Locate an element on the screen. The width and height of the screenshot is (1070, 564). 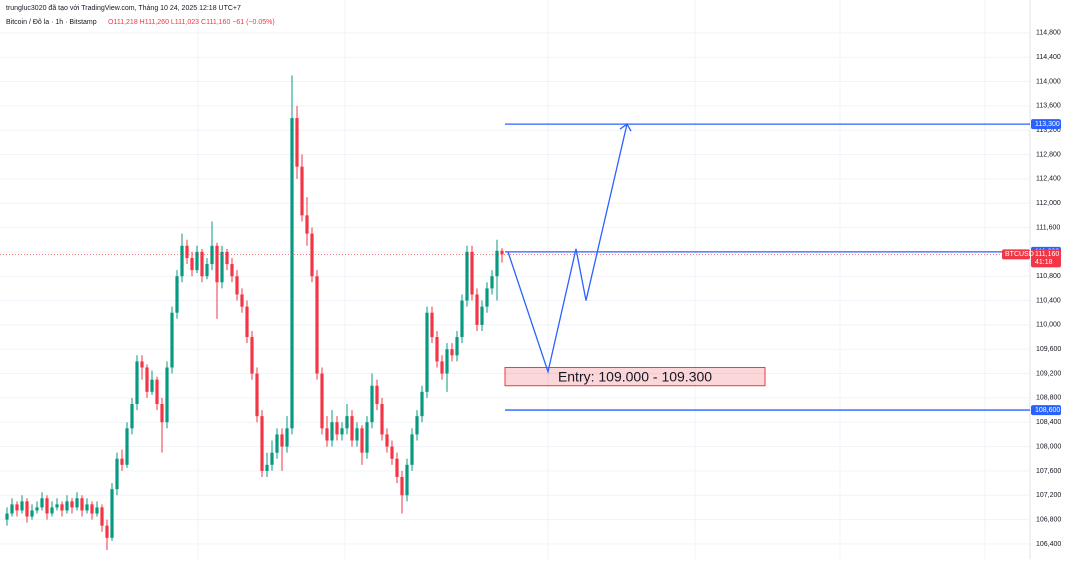
y-tick-label: 114,800 is located at coordinates (1048, 33).